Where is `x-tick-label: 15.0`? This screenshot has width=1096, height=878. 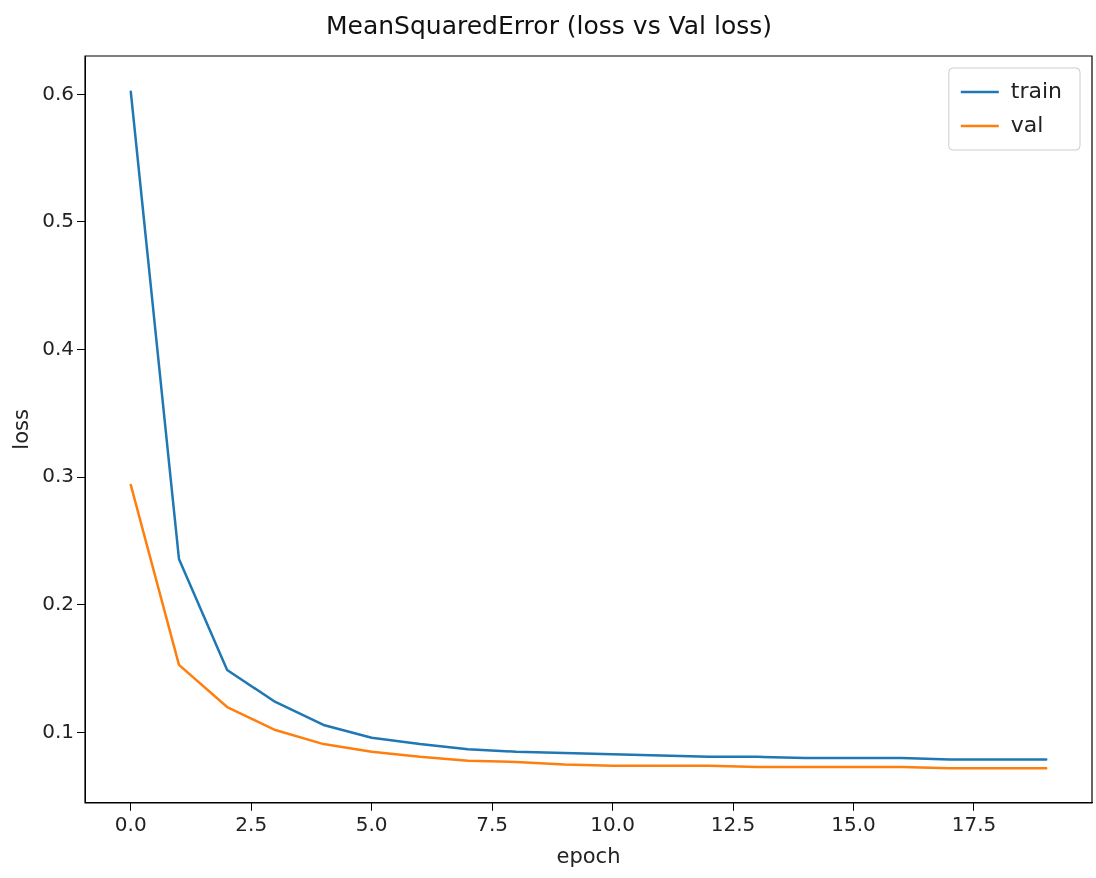 x-tick-label: 15.0 is located at coordinates (853, 824).